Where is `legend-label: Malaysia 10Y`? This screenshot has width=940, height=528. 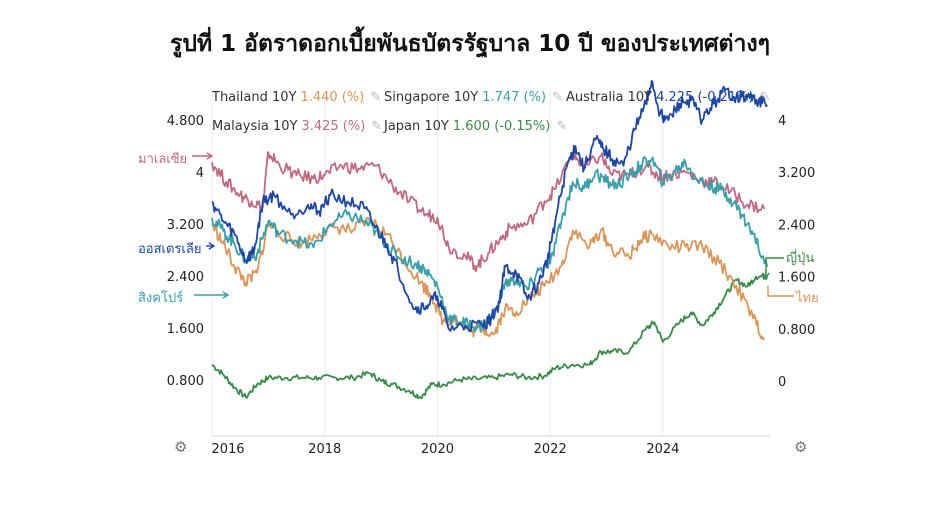 legend-label: Malaysia 10Y is located at coordinates (255, 126).